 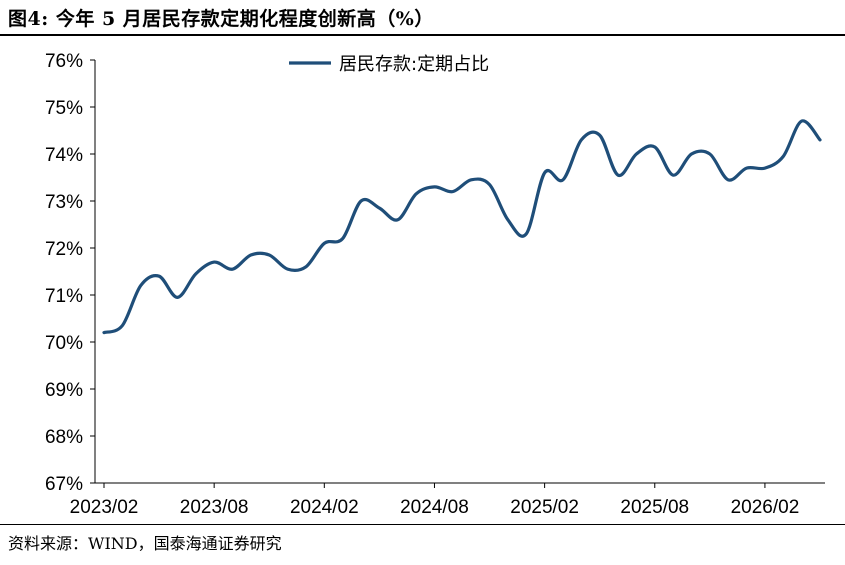 I want to click on legend: 居民存款:定期占比, so click(x=389, y=64).